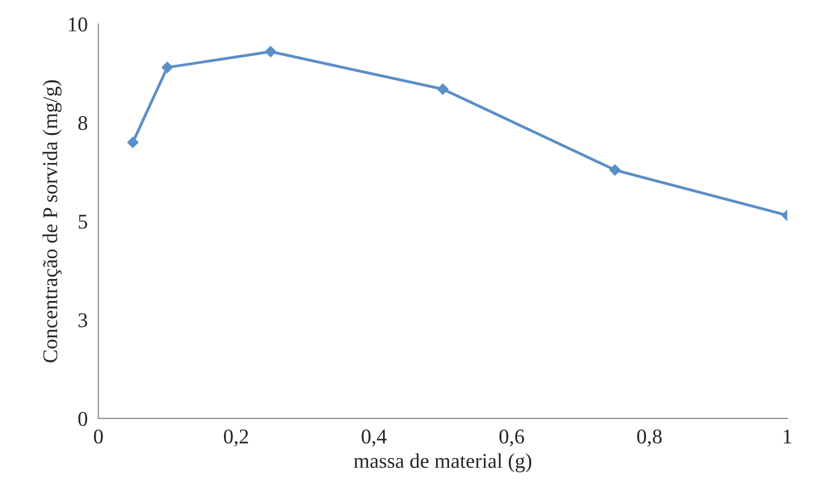 The image size is (820, 481). I want to click on y-tick-label: 8, so click(83, 123).